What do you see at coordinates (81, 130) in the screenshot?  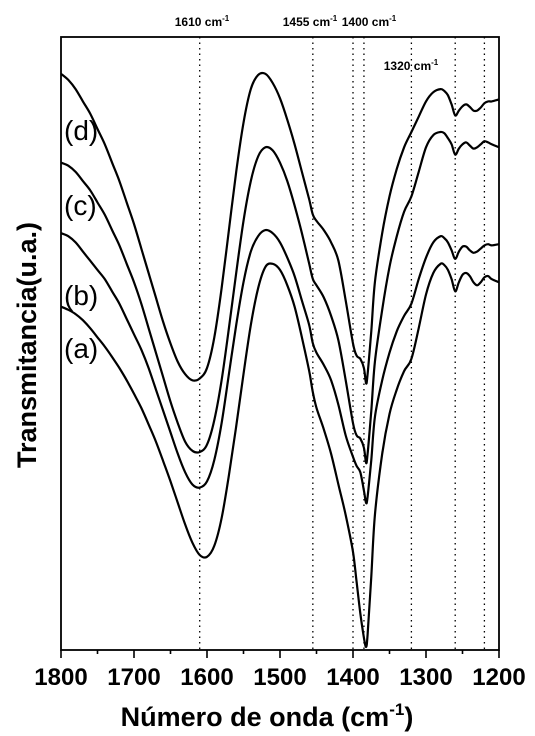 I see `curve-label-d: (d)` at bounding box center [81, 130].